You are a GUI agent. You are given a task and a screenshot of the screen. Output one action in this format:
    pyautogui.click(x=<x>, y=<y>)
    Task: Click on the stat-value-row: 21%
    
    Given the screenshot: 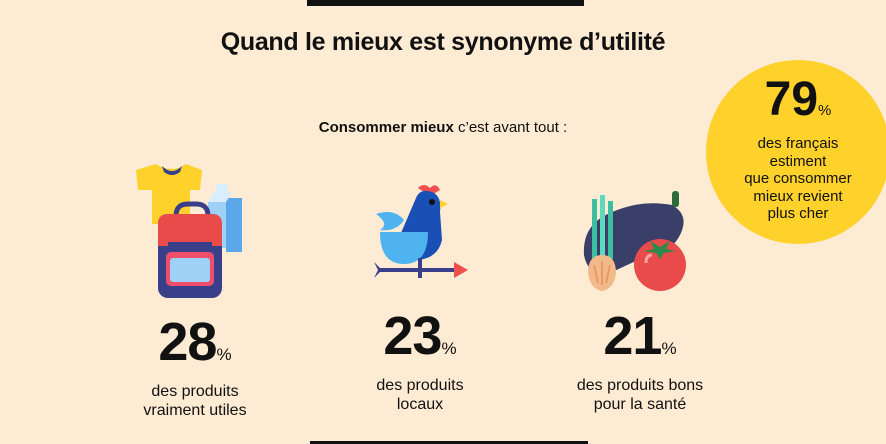 What is the action you would take?
    pyautogui.click(x=640, y=342)
    